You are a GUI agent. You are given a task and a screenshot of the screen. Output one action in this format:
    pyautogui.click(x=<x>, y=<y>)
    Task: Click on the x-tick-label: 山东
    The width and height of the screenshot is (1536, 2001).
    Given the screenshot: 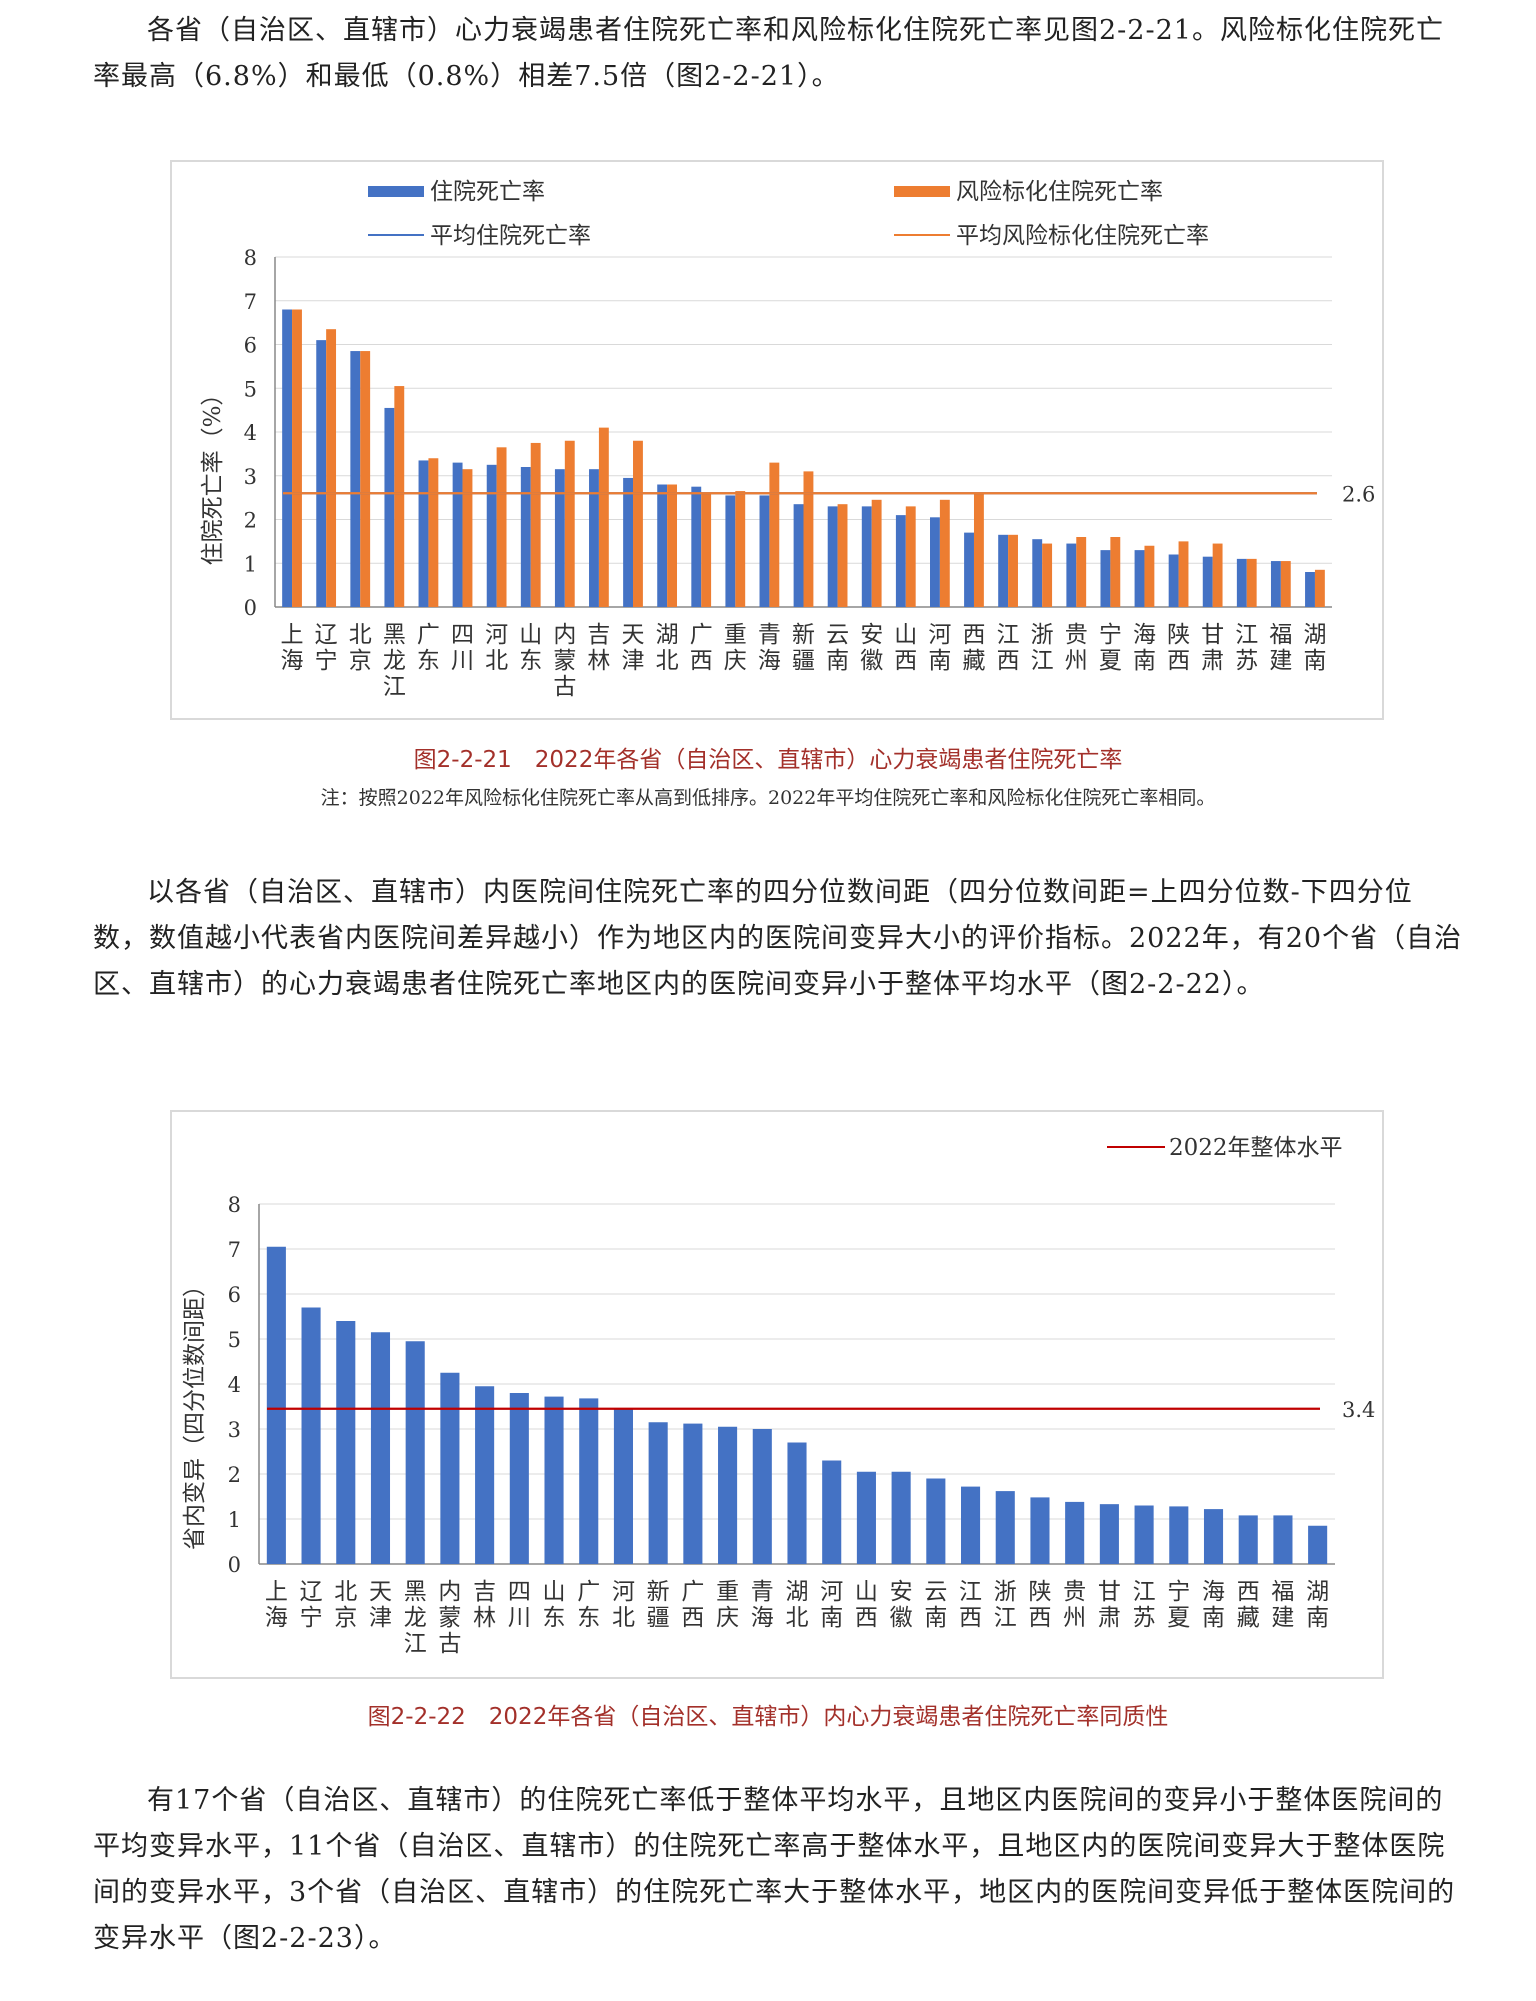 What is the action you would take?
    pyautogui.click(x=554, y=1605)
    